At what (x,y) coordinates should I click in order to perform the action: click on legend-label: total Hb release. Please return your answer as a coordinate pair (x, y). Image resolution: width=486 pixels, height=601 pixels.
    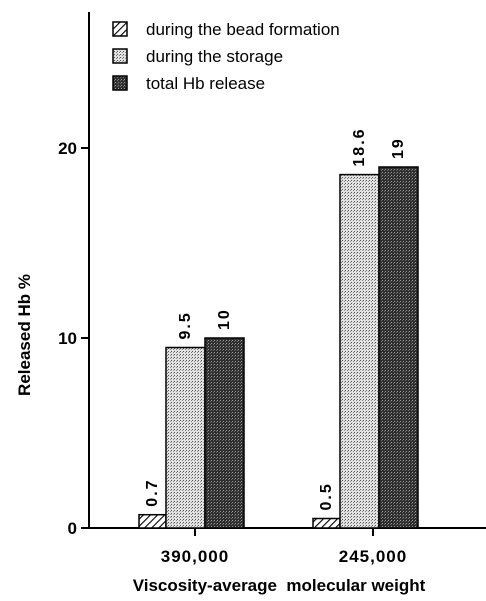
    Looking at the image, I should click on (205, 83).